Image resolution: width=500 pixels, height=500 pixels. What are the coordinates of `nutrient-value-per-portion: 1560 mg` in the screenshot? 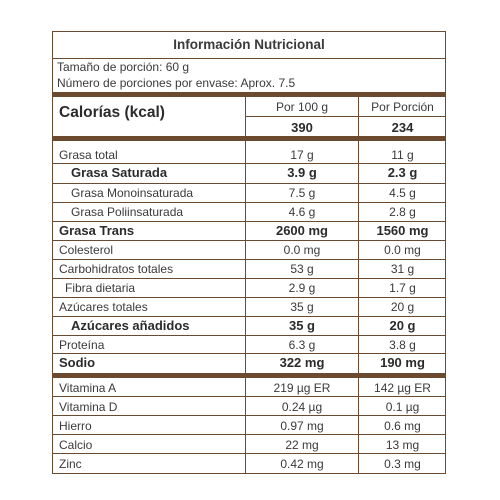 It's located at (402, 230).